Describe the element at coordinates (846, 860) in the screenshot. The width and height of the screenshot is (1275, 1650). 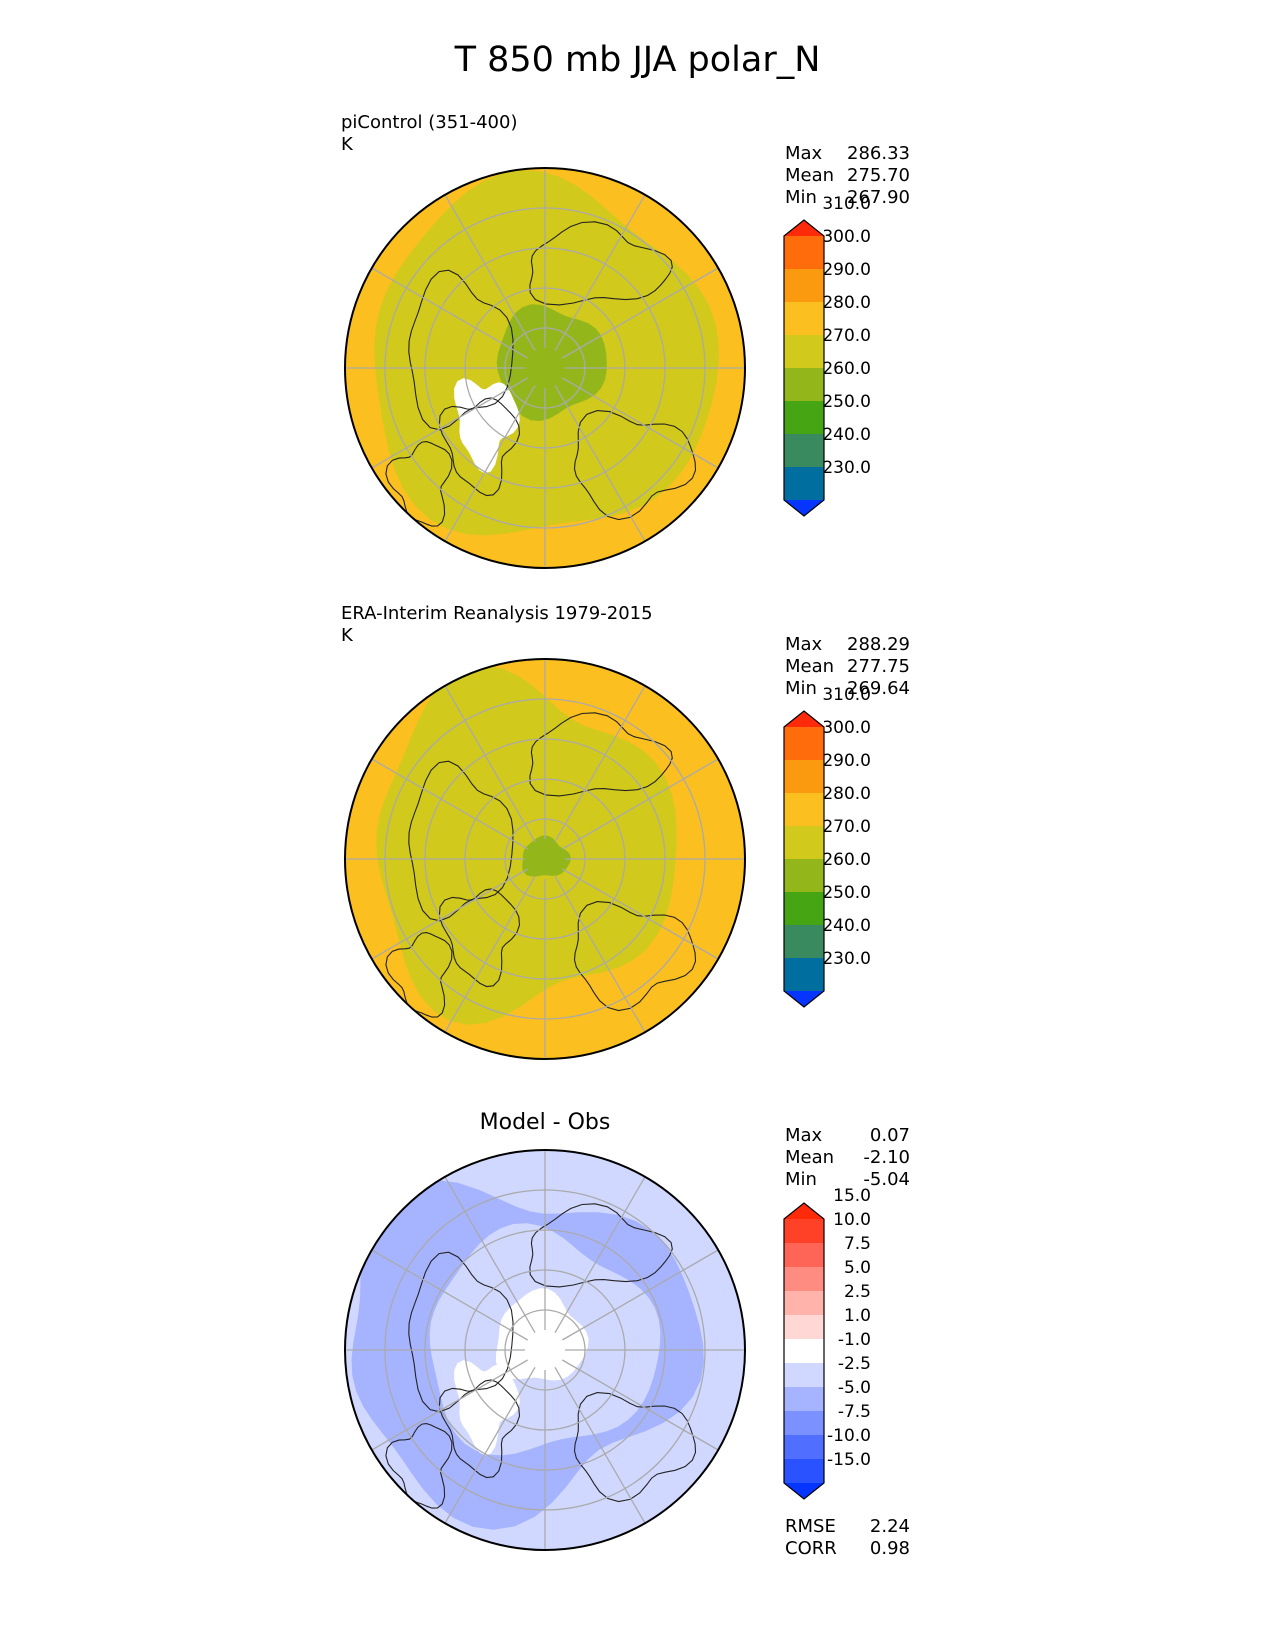
I see `colorbar-tick-label: 260.0` at that location.